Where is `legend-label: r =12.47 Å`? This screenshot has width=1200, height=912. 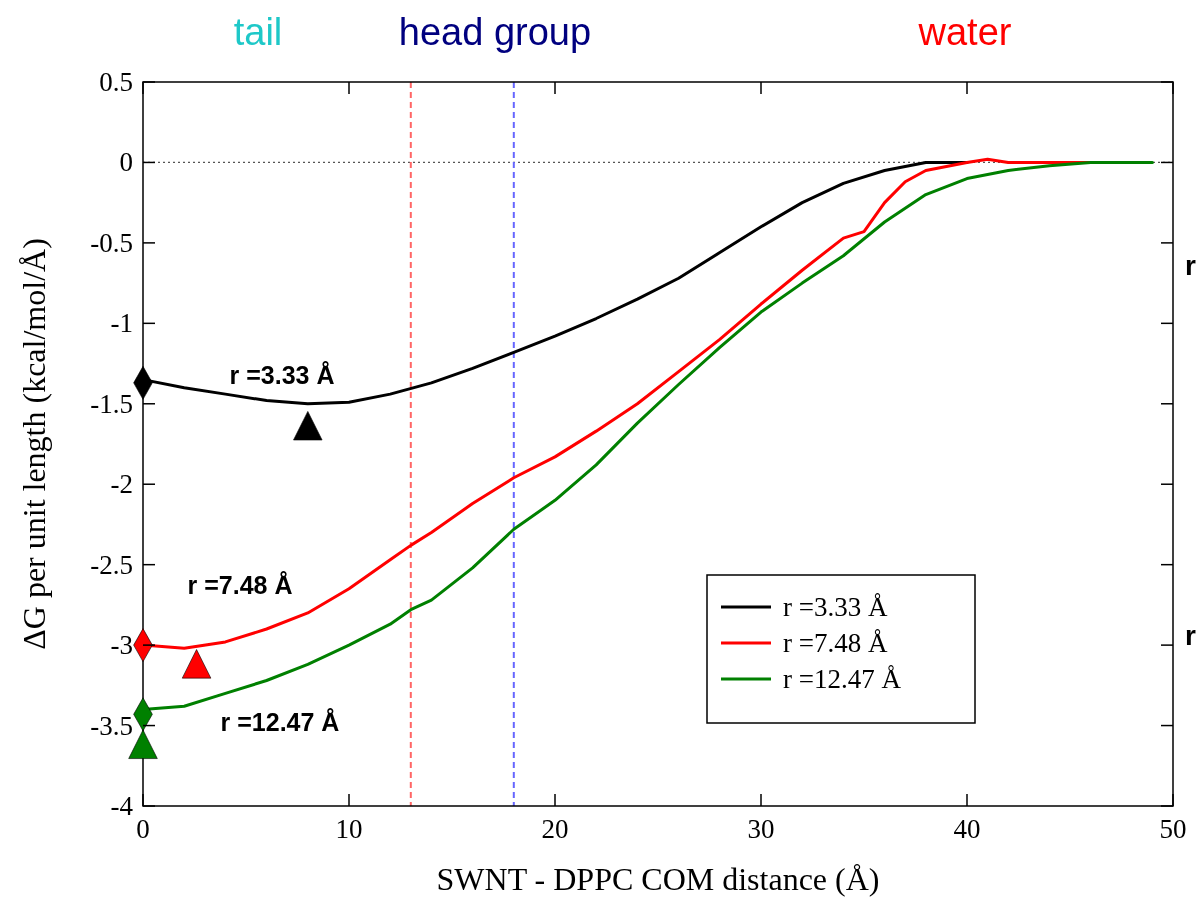 legend-label: r =12.47 Å is located at coordinates (842, 679).